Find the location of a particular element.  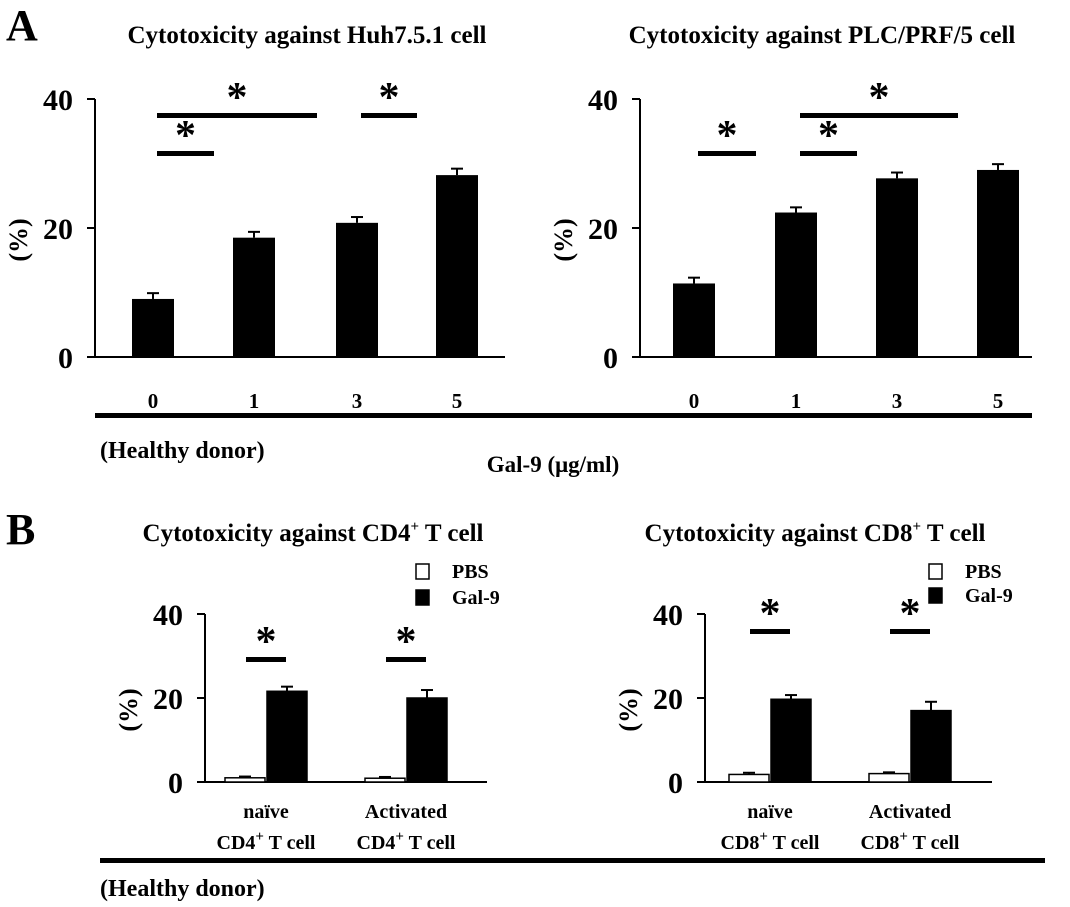

panel-a-divider is located at coordinates (563, 415).